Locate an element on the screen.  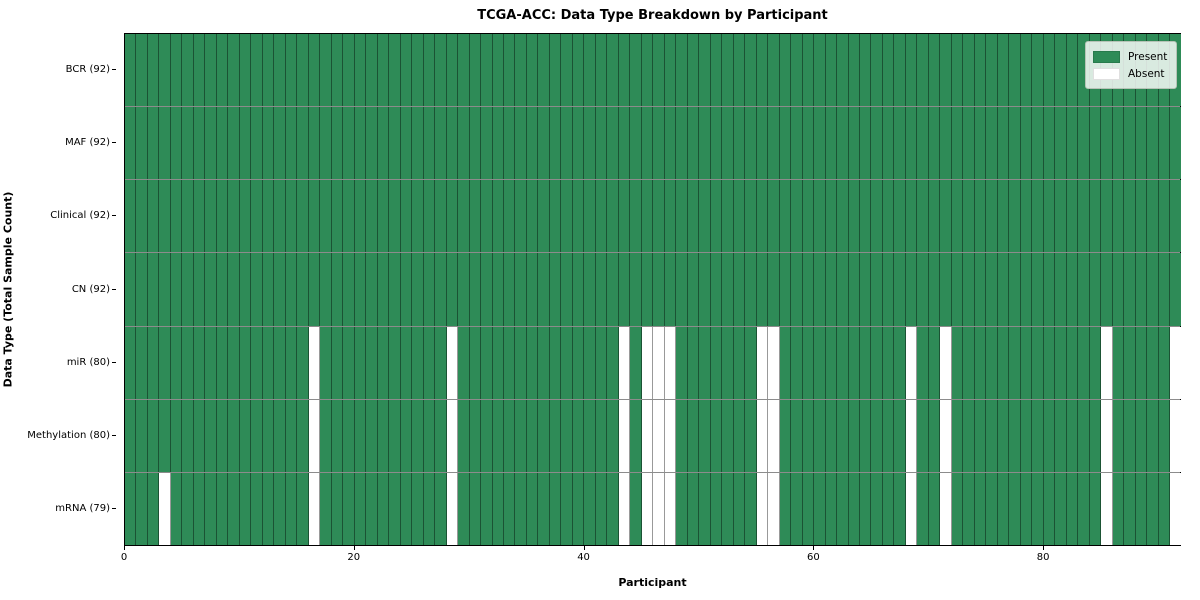
heatmap-row-miR is located at coordinates (653, 363).